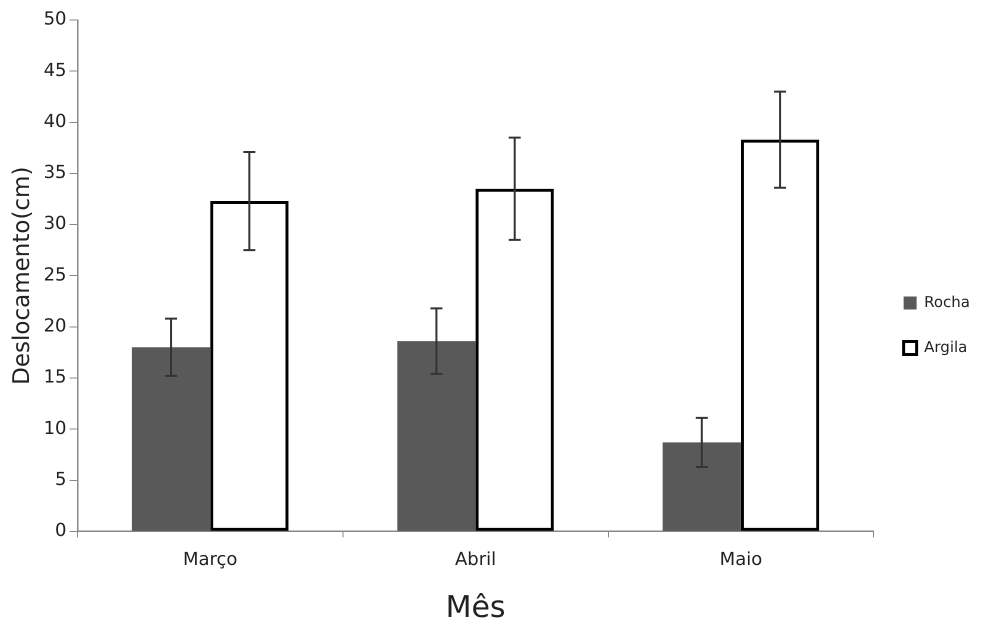  Describe the element at coordinates (55, 121) in the screenshot. I see `y-tick-label: 40` at that location.